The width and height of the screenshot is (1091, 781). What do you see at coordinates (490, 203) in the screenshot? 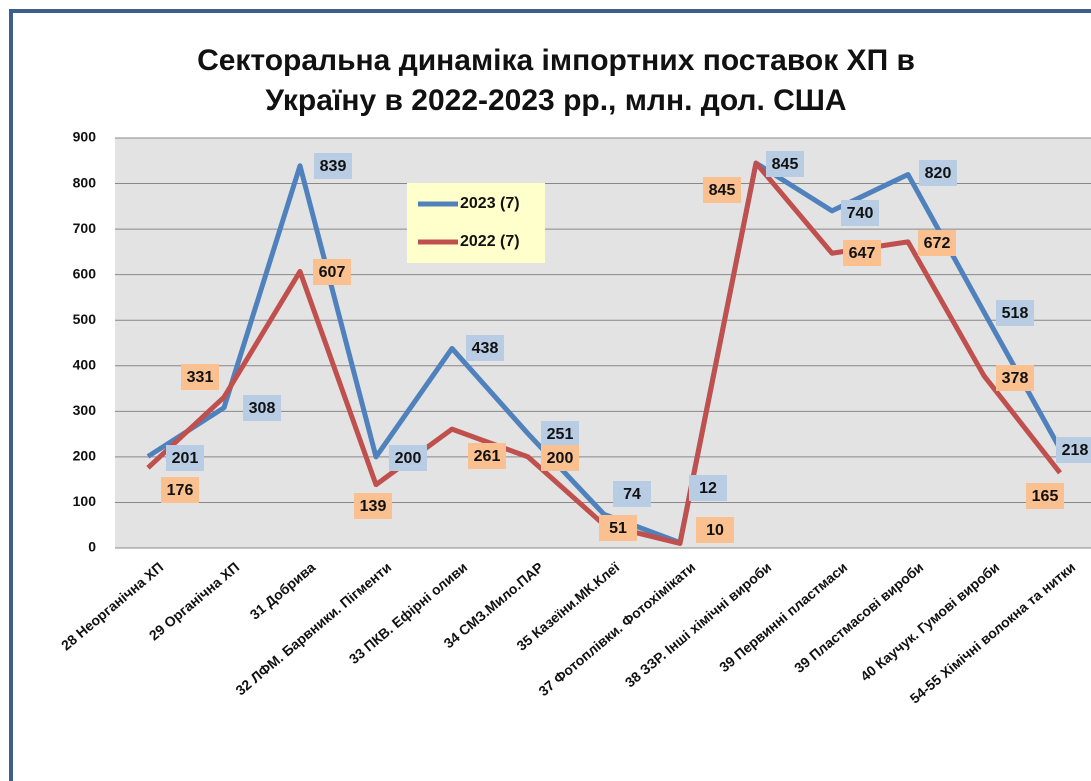
I see `legend-label: 2023 (7)` at bounding box center [490, 203].